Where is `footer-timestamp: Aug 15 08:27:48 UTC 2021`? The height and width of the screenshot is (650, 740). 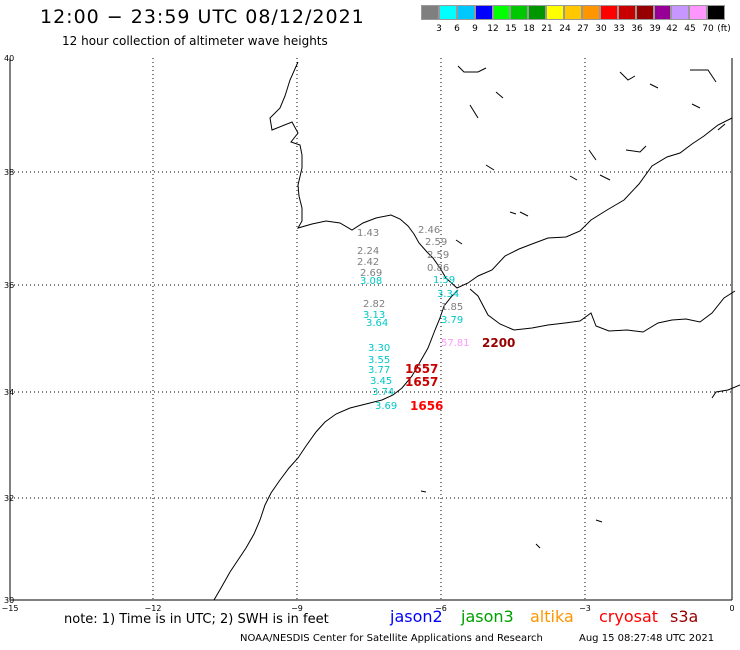
footer-timestamp: Aug 15 08:27:48 UTC 2021 is located at coordinates (647, 638).